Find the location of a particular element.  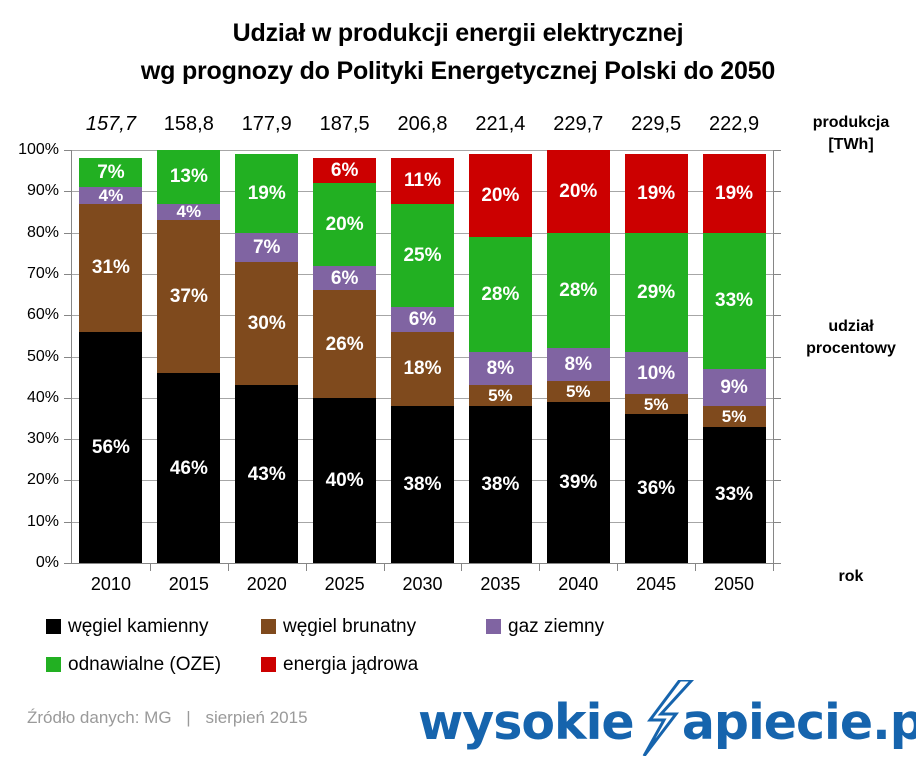

bar-column: 46% 37% 4% 13% is located at coordinates (189, 356).